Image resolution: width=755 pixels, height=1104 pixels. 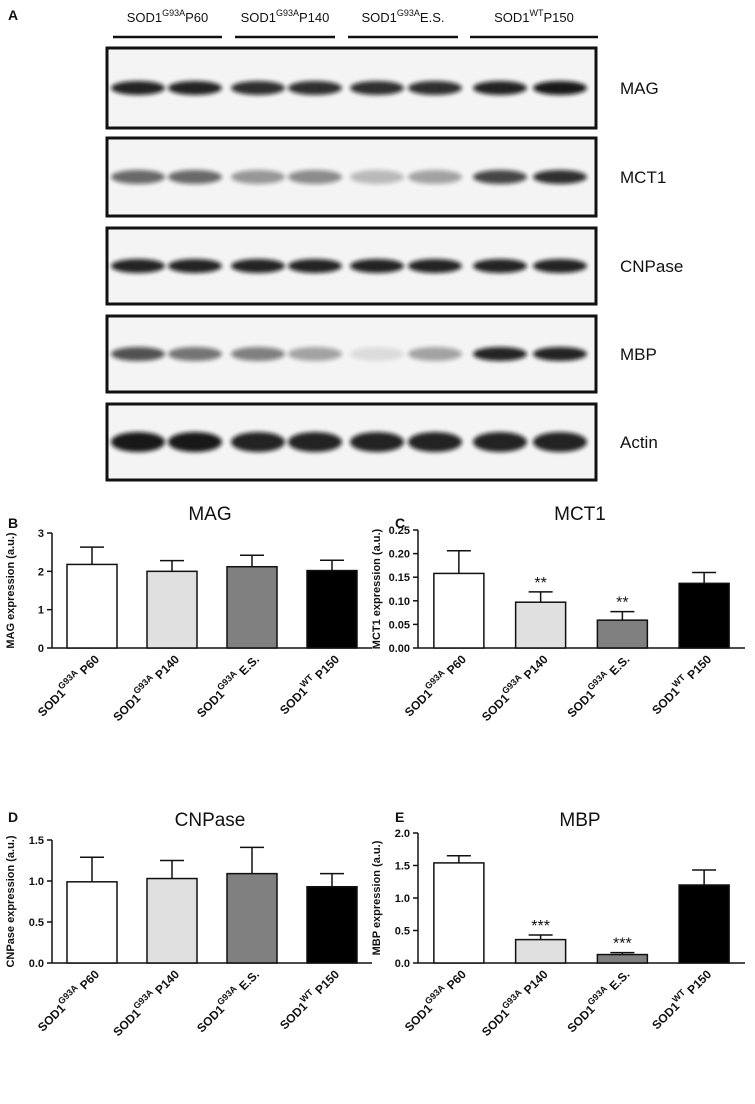 I want to click on significance: ***, so click(x=540, y=926).